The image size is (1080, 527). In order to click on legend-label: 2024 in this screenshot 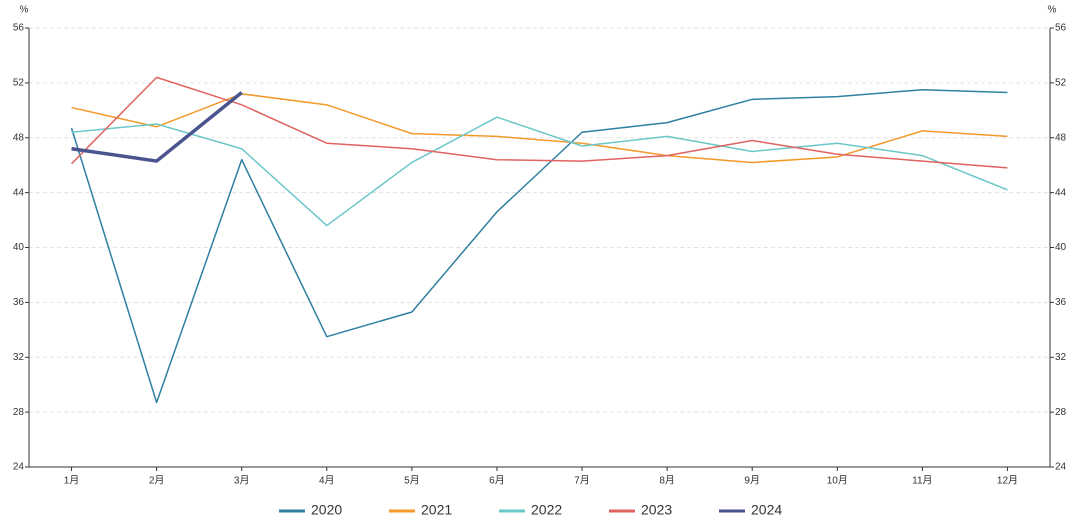, I will do `click(766, 510)`.